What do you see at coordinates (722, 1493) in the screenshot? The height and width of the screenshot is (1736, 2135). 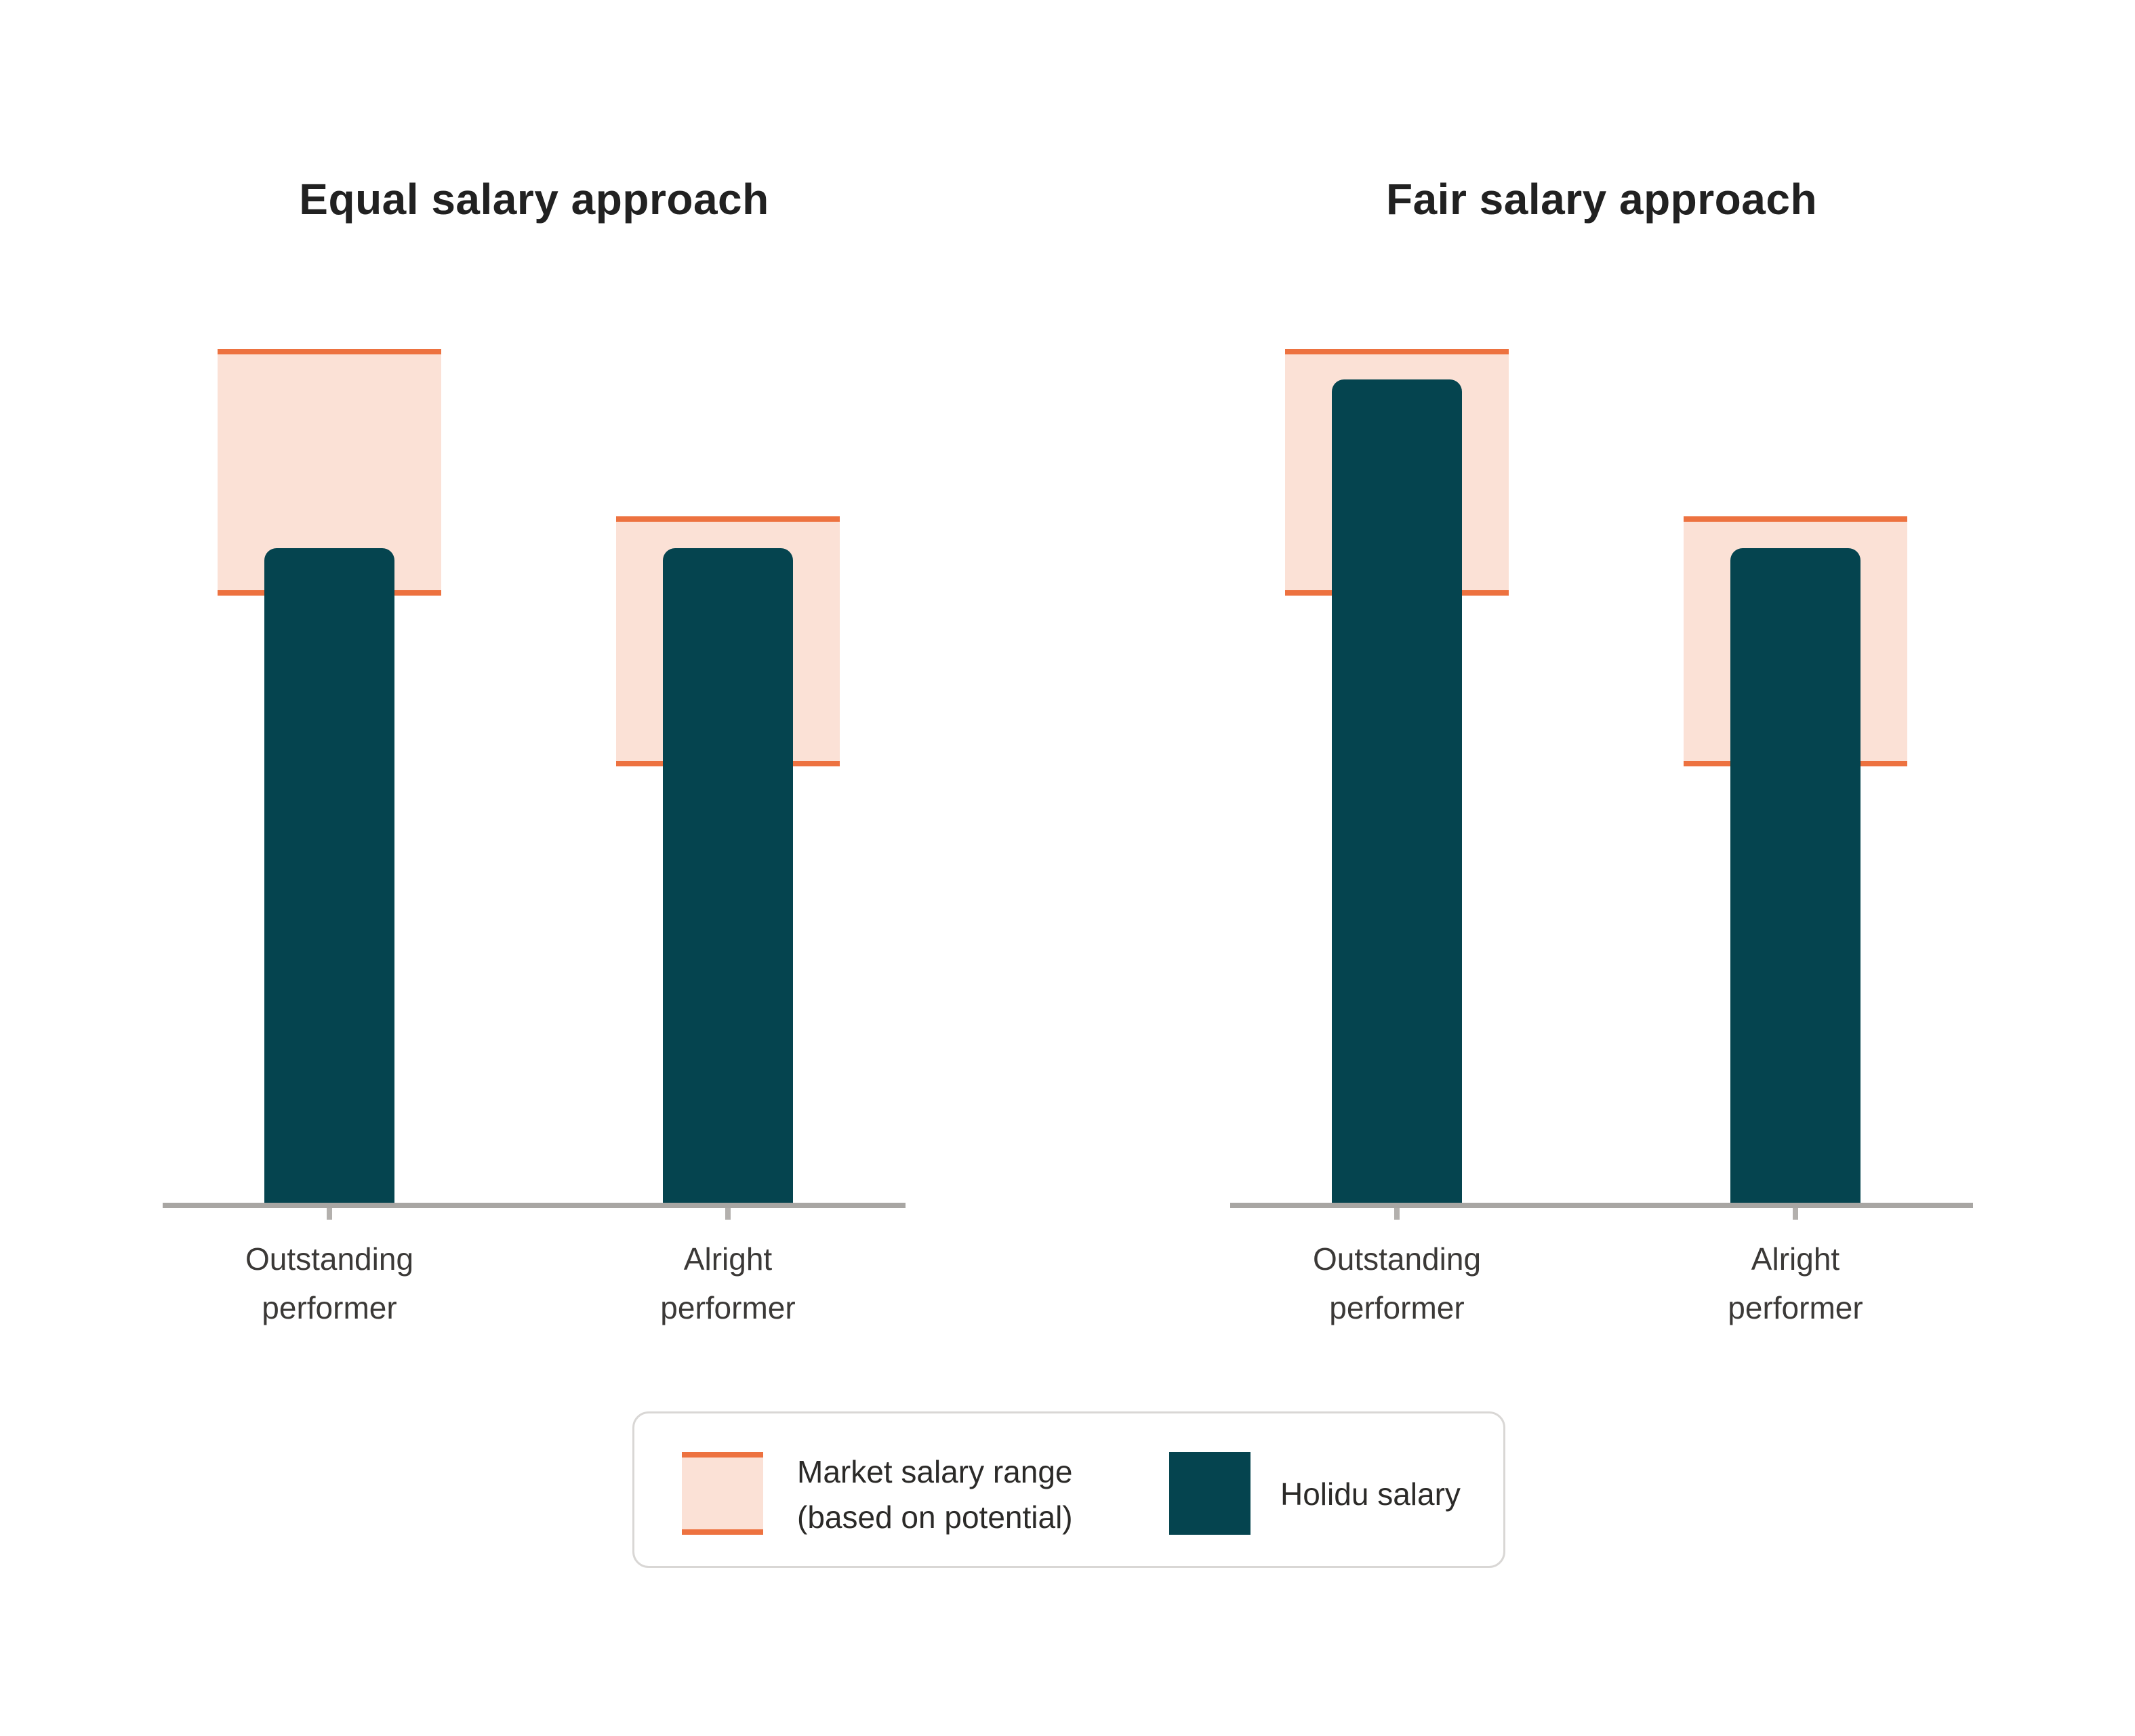 I see `market-salary-range-swatch` at bounding box center [722, 1493].